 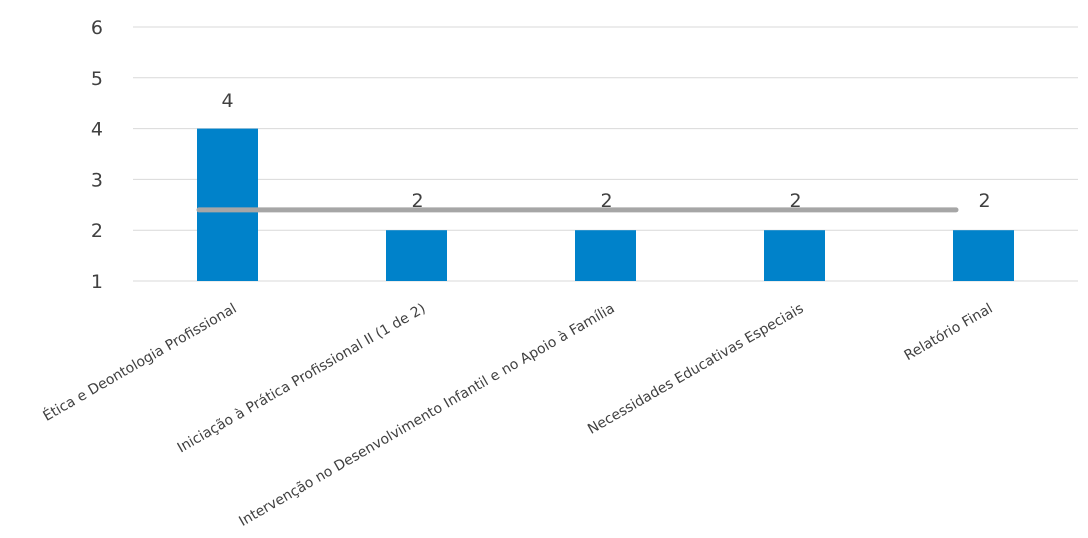 What do you see at coordinates (97, 231) in the screenshot?
I see `y-tick-label: 2` at bounding box center [97, 231].